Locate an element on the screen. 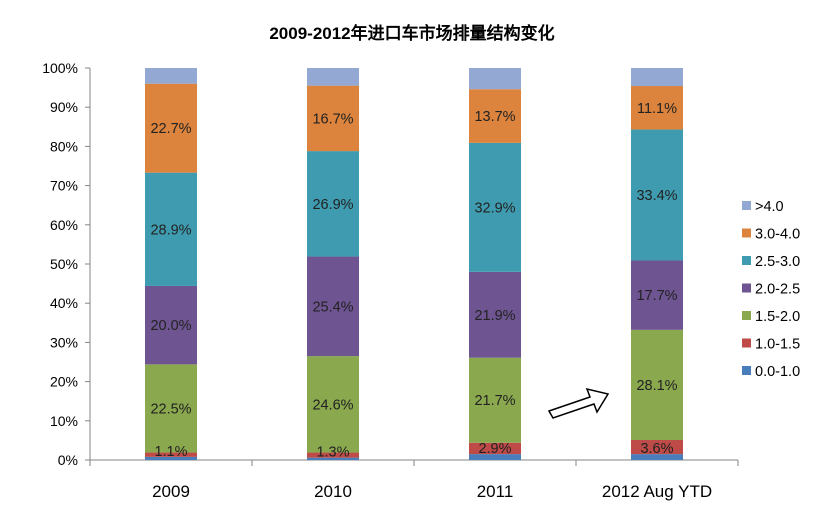 The width and height of the screenshot is (824, 512). data-label: 21.7% is located at coordinates (494, 401).